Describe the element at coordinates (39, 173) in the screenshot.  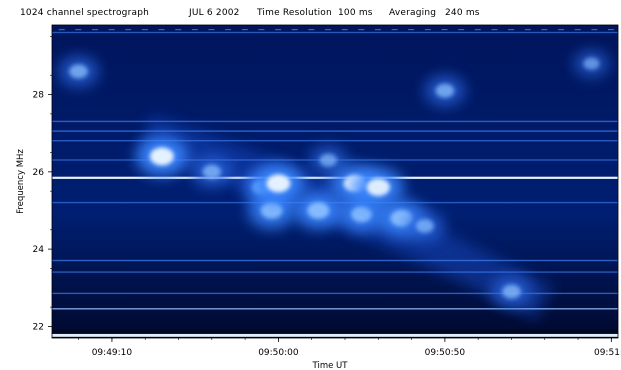
I see `y-tick-label: 26` at that location.